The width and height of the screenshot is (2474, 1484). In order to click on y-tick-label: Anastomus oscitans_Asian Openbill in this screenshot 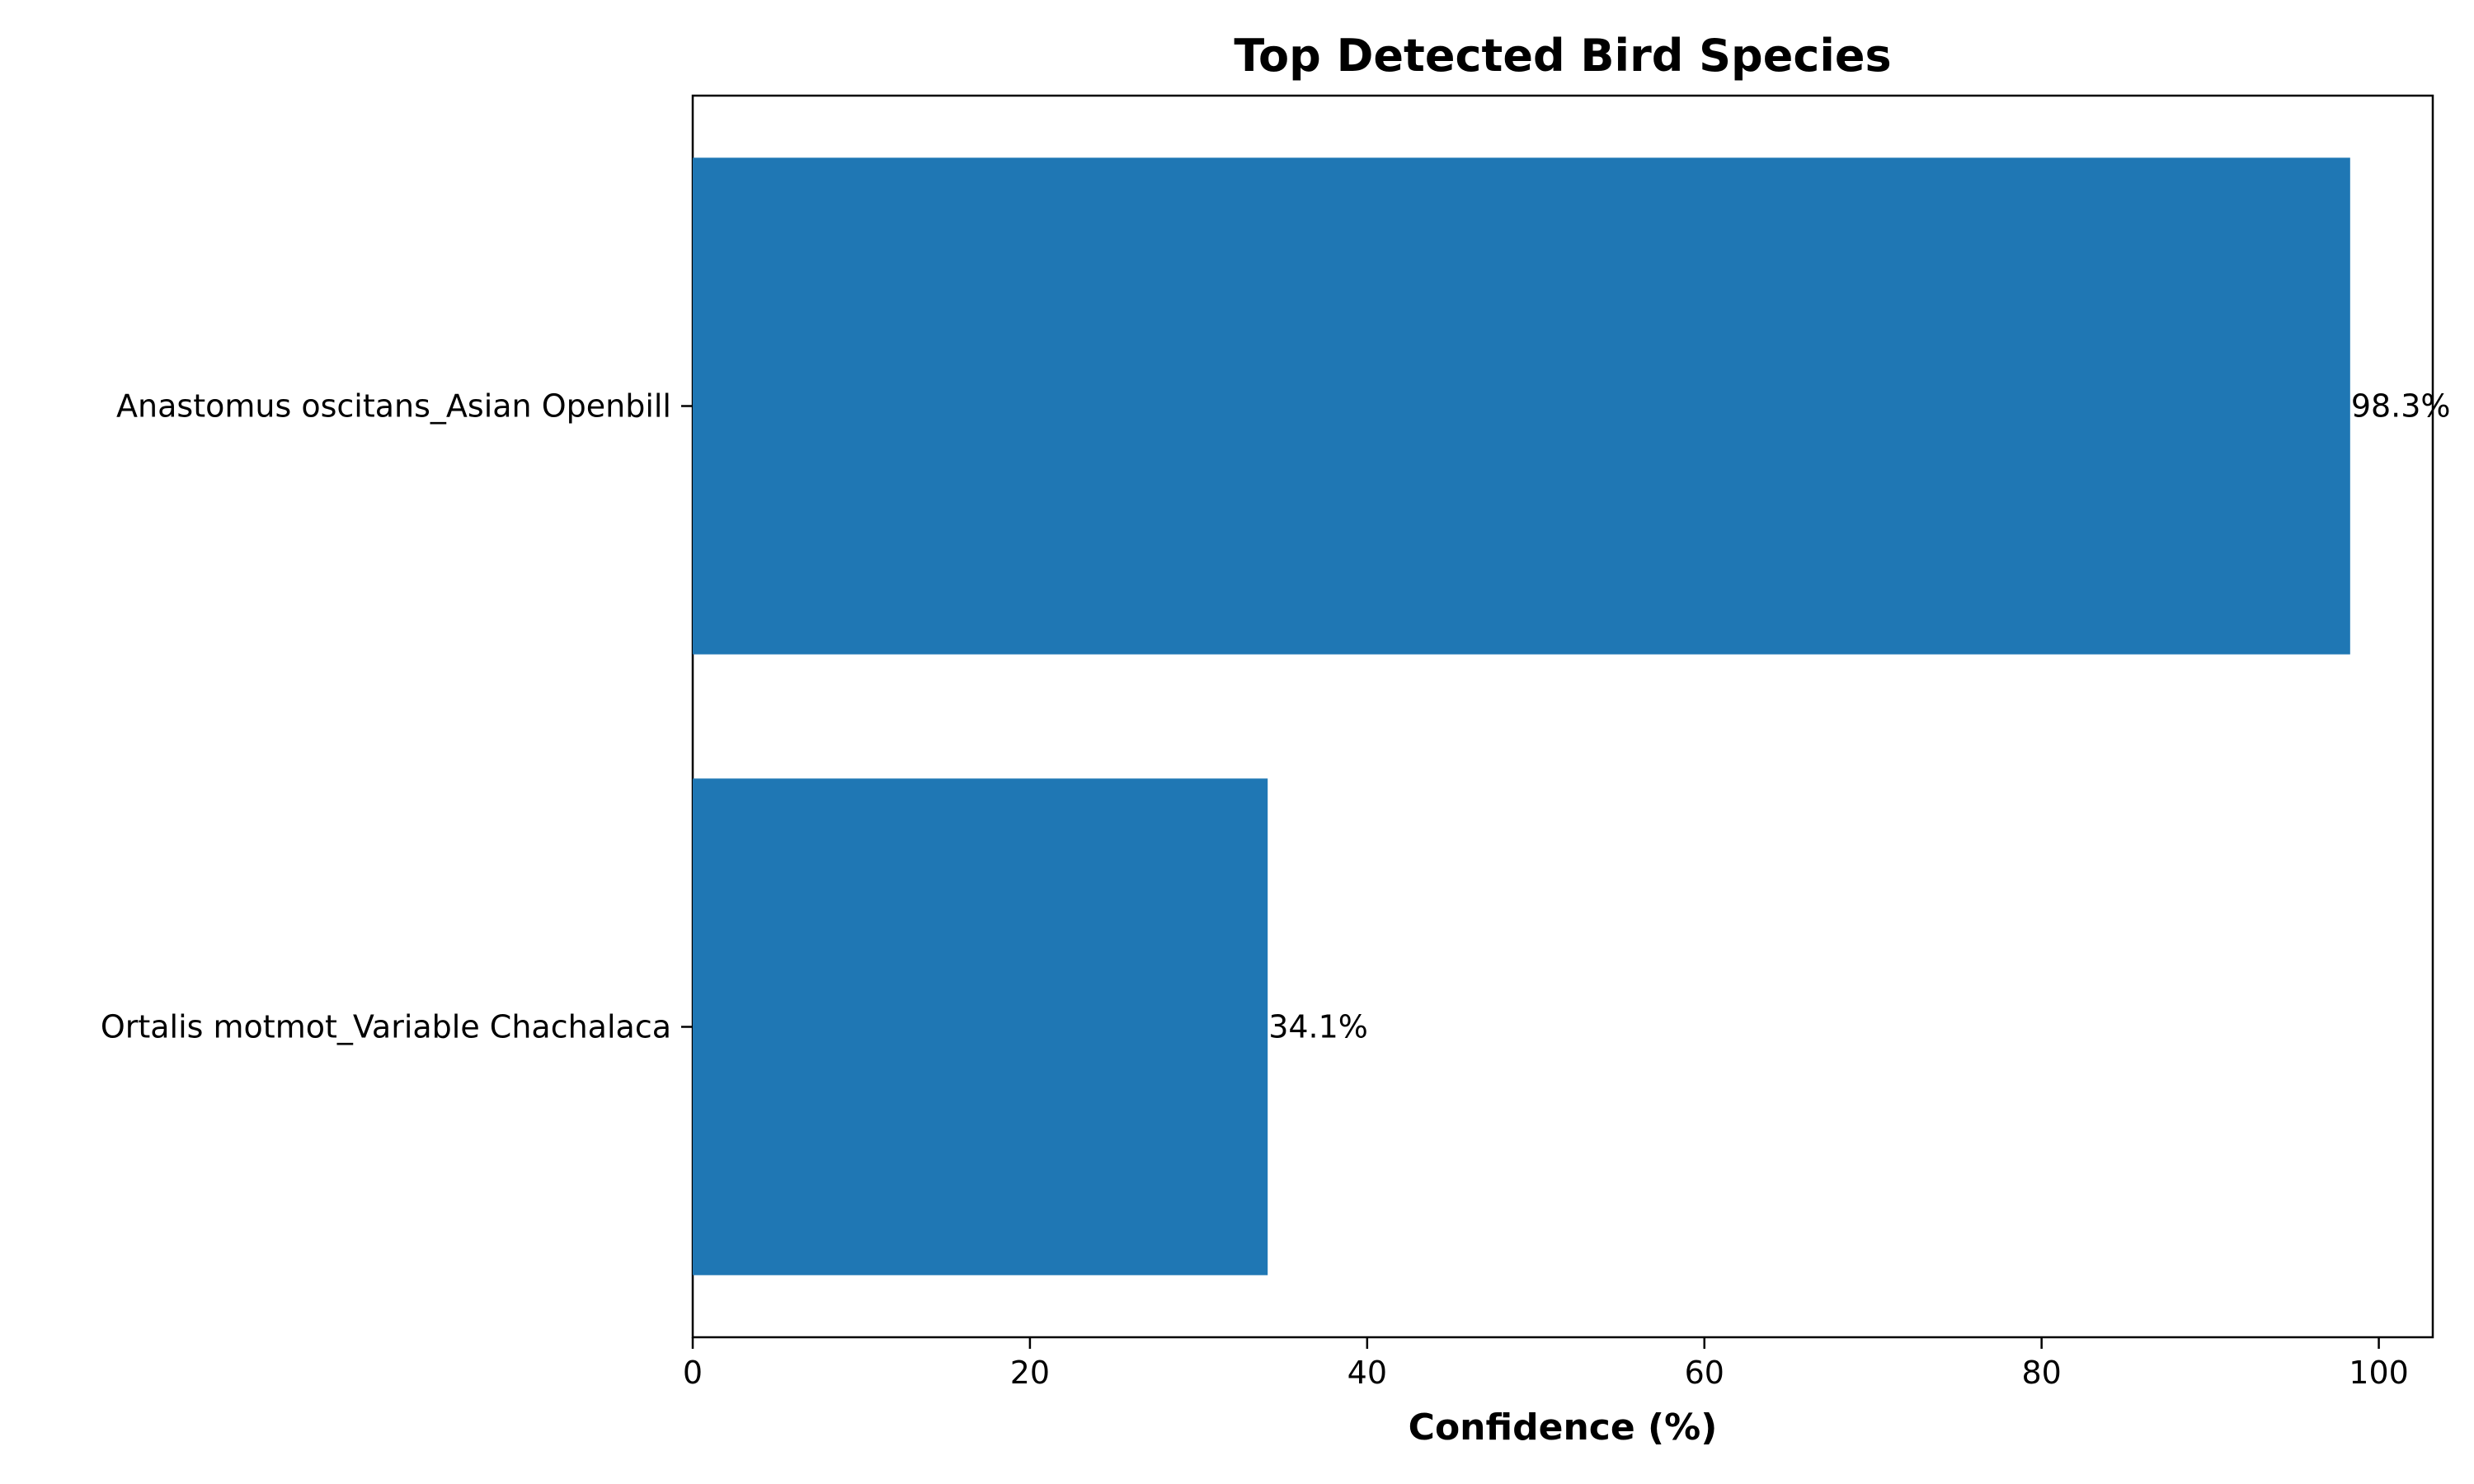, I will do `click(393, 406)`.